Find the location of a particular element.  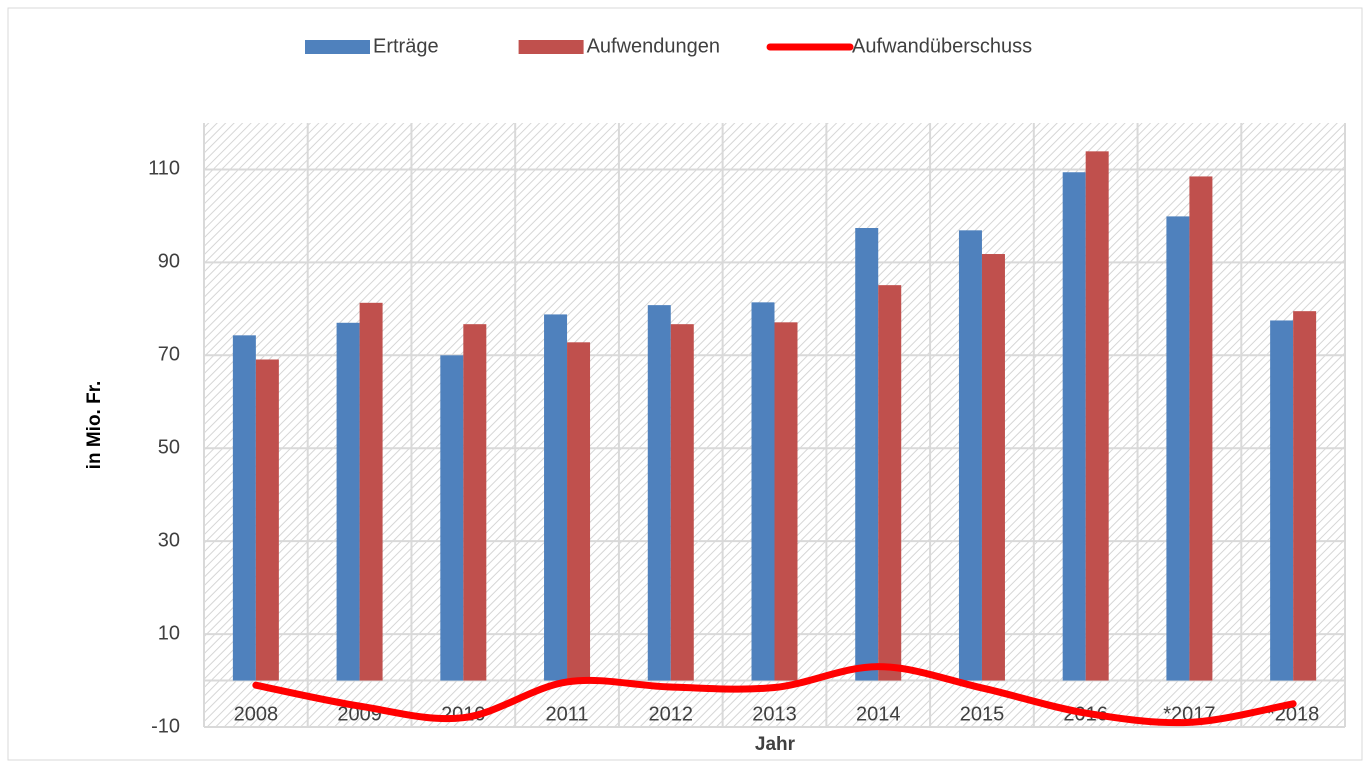

x-tick-label: 2014 is located at coordinates (878, 714).